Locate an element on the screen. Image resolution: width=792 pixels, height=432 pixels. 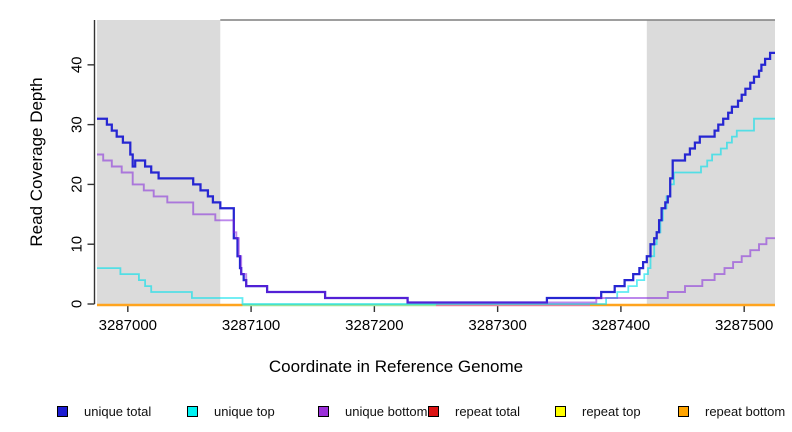
x-tick-label: 3287300 is located at coordinates (497, 325).